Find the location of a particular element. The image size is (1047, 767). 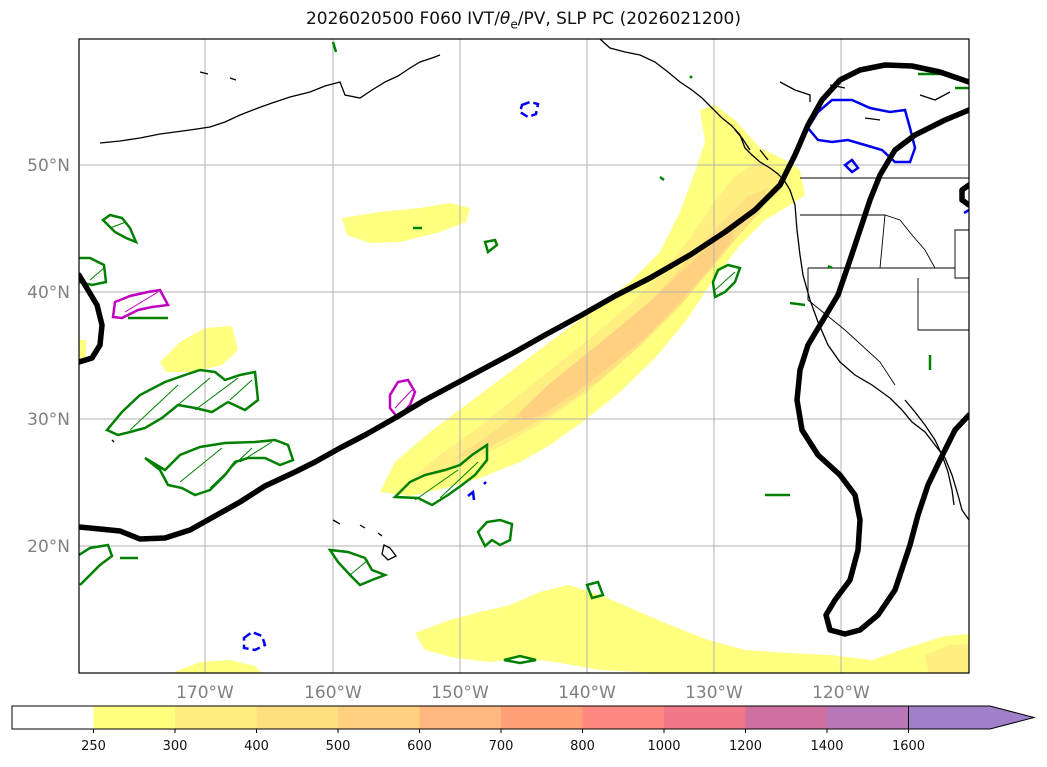

colorbar-frame is located at coordinates (460, 717).